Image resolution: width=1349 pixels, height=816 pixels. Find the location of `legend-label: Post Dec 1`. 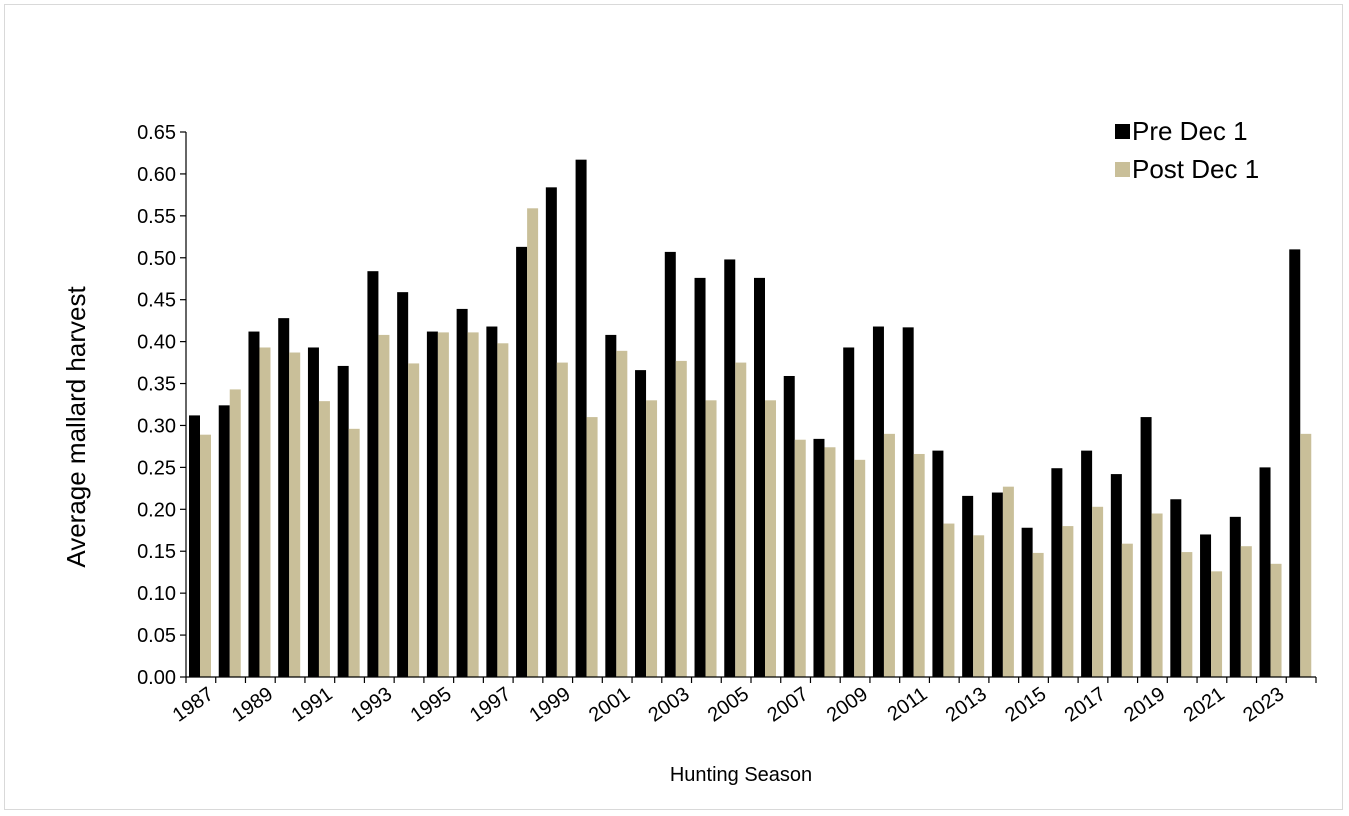

legend-label: Post Dec 1 is located at coordinates (1195, 169).